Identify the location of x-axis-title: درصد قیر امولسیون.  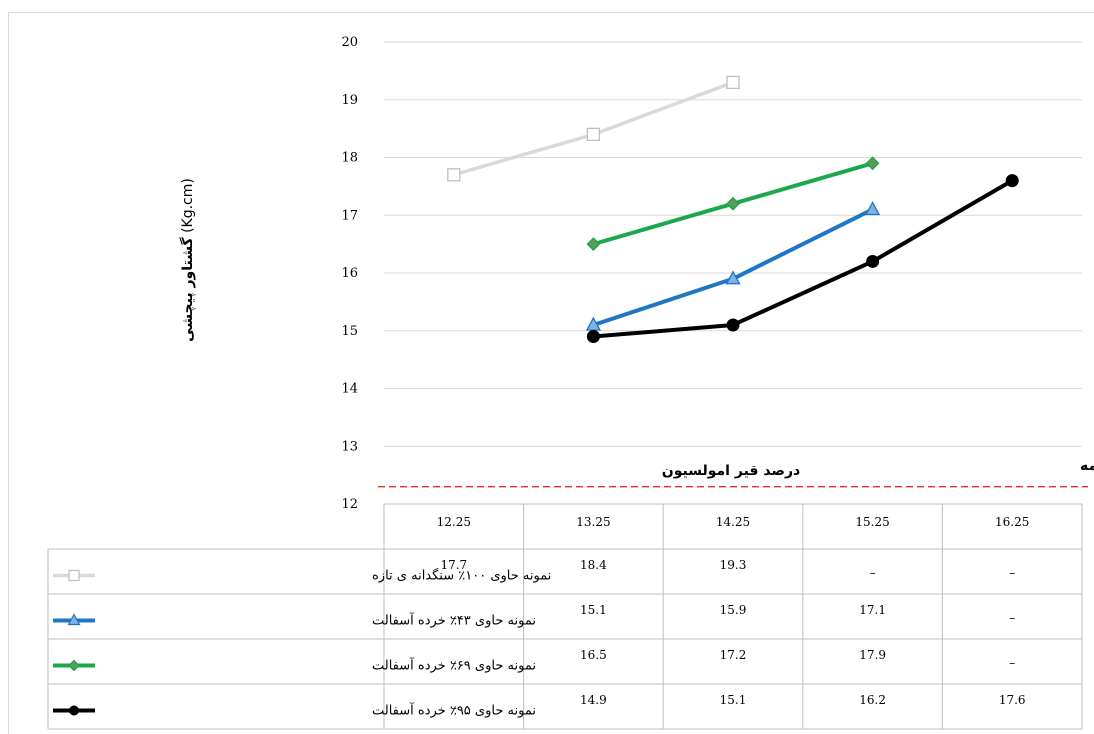
(731, 471).